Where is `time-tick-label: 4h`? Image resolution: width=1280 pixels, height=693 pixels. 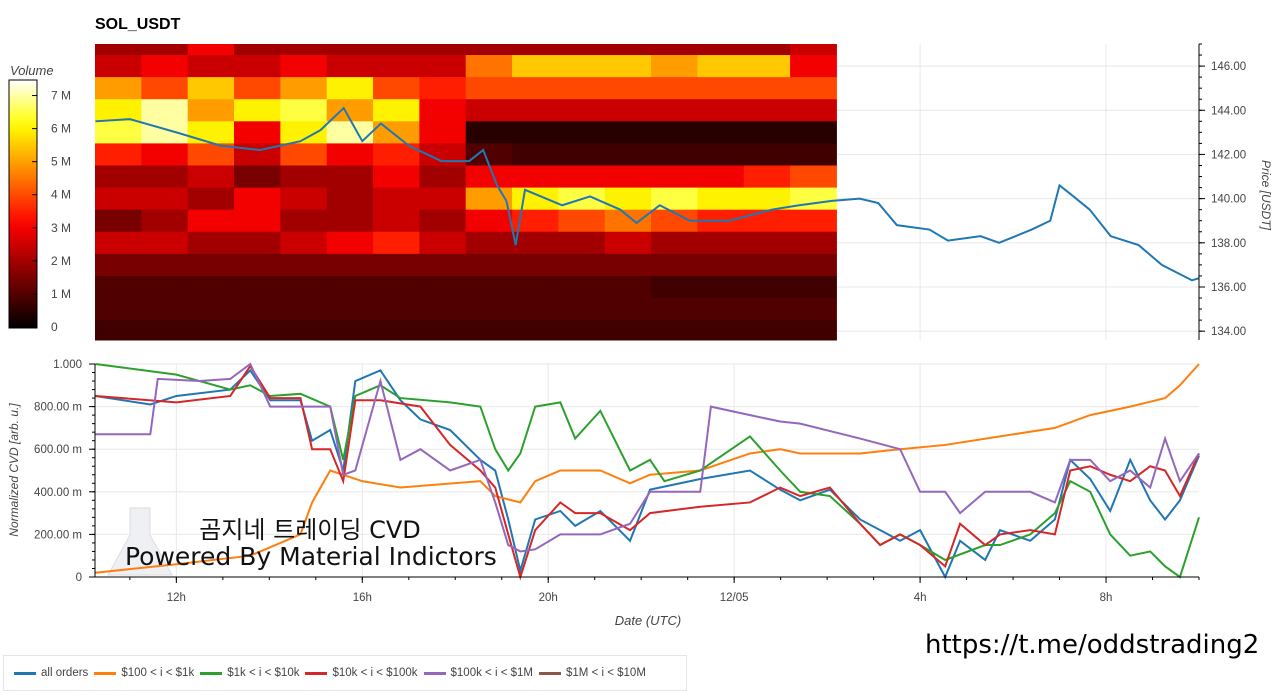
time-tick-label: 4h is located at coordinates (920, 598).